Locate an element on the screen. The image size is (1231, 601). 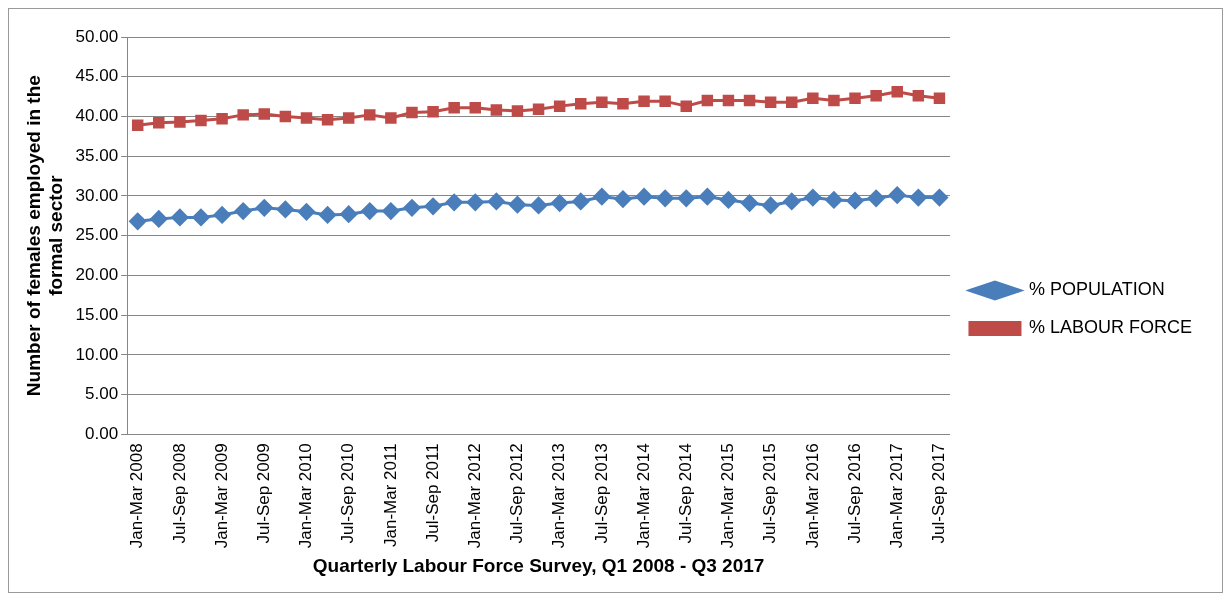
legend-label: % POPULATION is located at coordinates (1096, 289).